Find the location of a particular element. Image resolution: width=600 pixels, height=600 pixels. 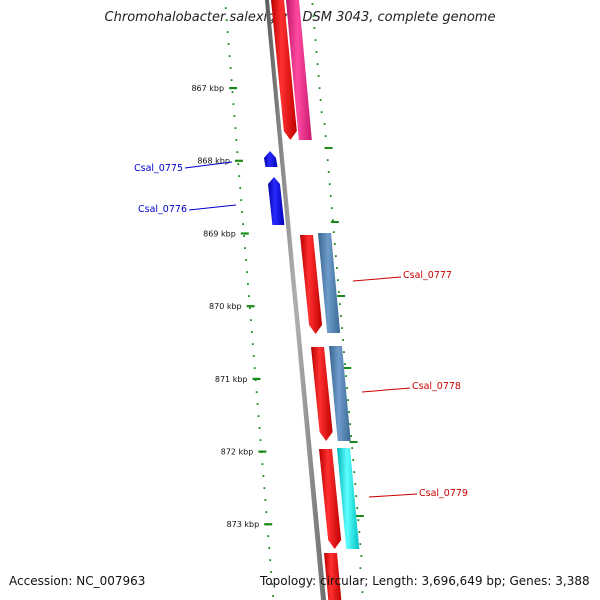

tick-label: 868 kbp is located at coordinates (213, 161).